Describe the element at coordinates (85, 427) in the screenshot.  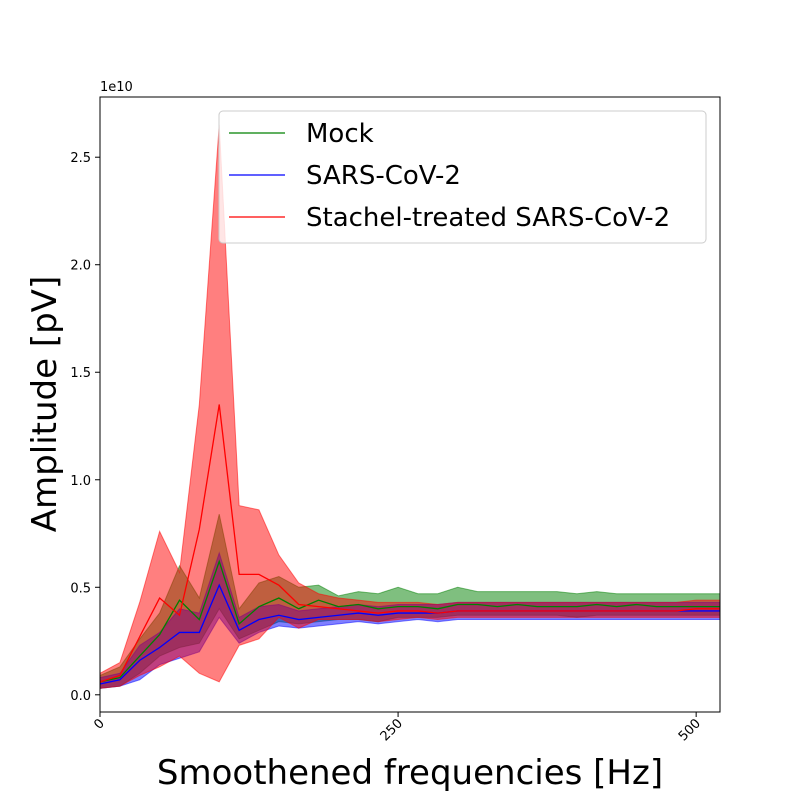
I see `y-axis-ticks: 0.0 0.5 1.0 1.5 2.0 2.5` at that location.